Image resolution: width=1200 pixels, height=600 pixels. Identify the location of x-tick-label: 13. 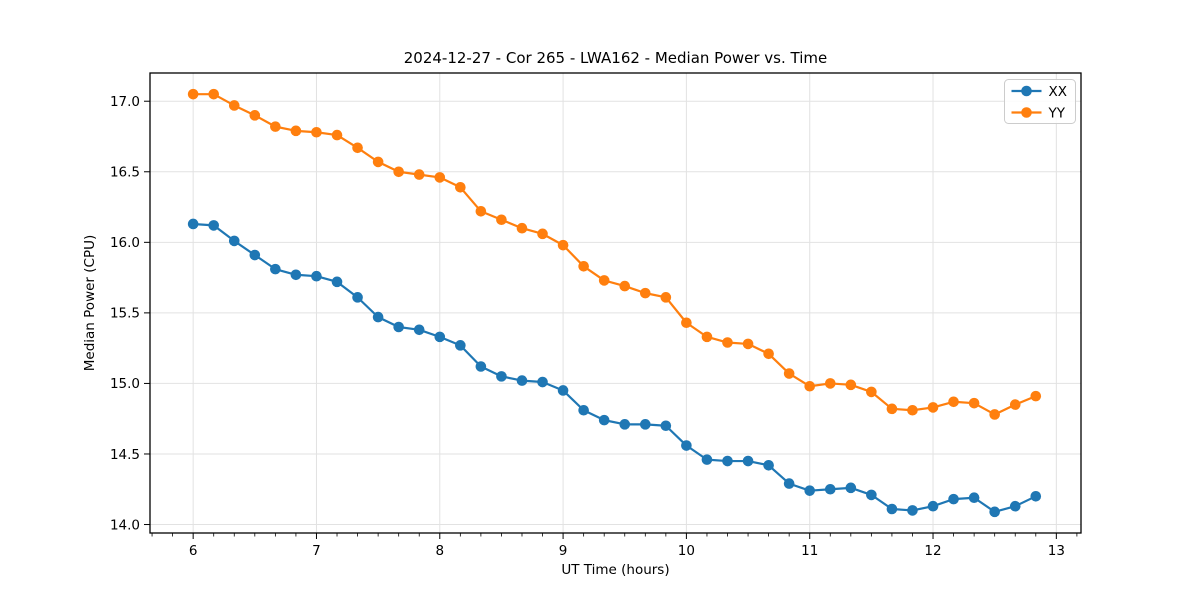
(1056, 551).